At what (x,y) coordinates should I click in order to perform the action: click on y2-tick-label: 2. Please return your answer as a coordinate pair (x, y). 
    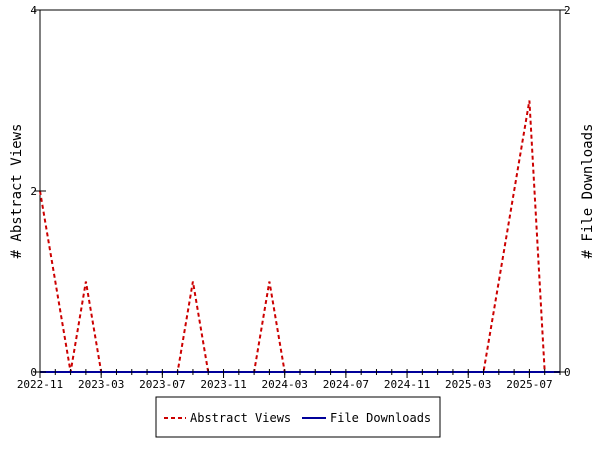
    Looking at the image, I should click on (567, 10).